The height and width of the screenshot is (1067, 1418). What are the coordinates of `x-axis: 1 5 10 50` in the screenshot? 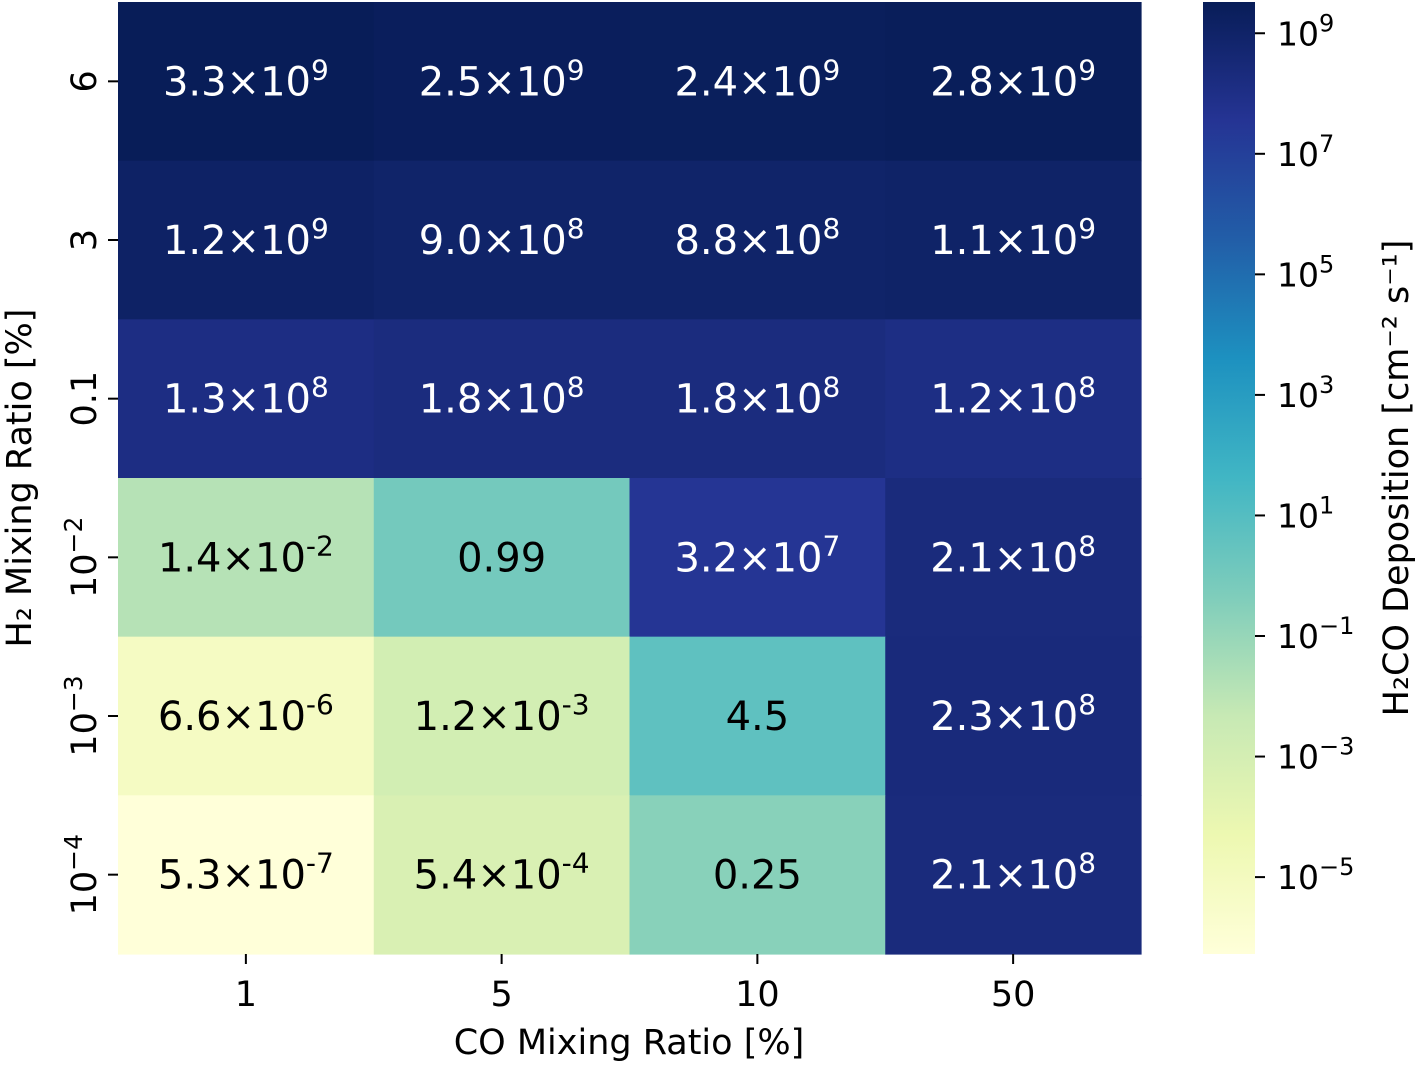 It's located at (635, 984).